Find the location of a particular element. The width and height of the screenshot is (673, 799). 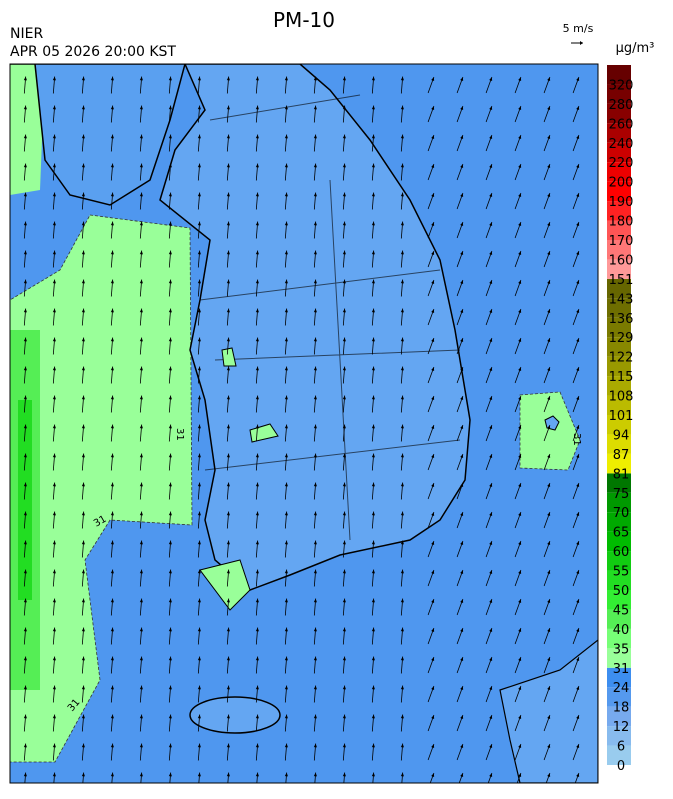

colorbar-label: 94 is located at coordinates (621, 435).